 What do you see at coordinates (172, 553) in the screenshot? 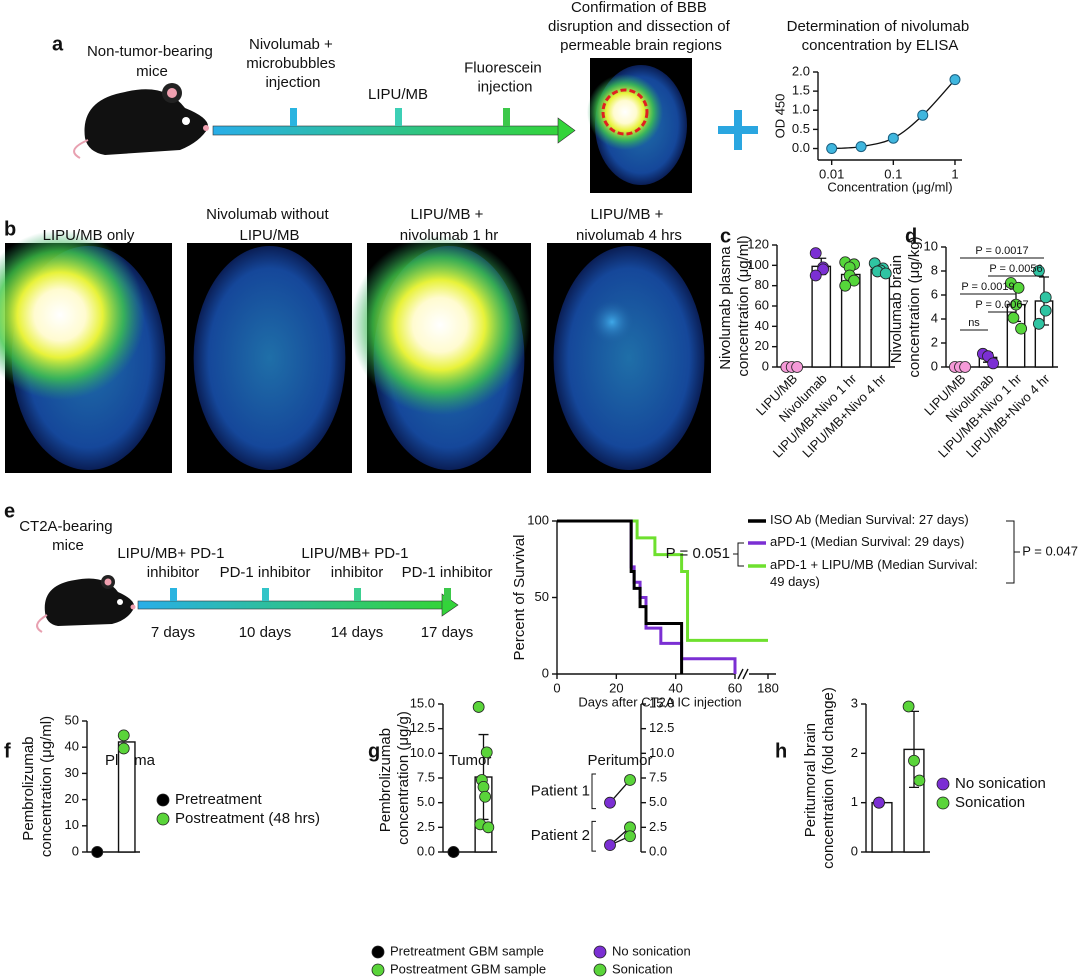
I see `text-line: LIPU/MB+ PD-1` at bounding box center [172, 553].